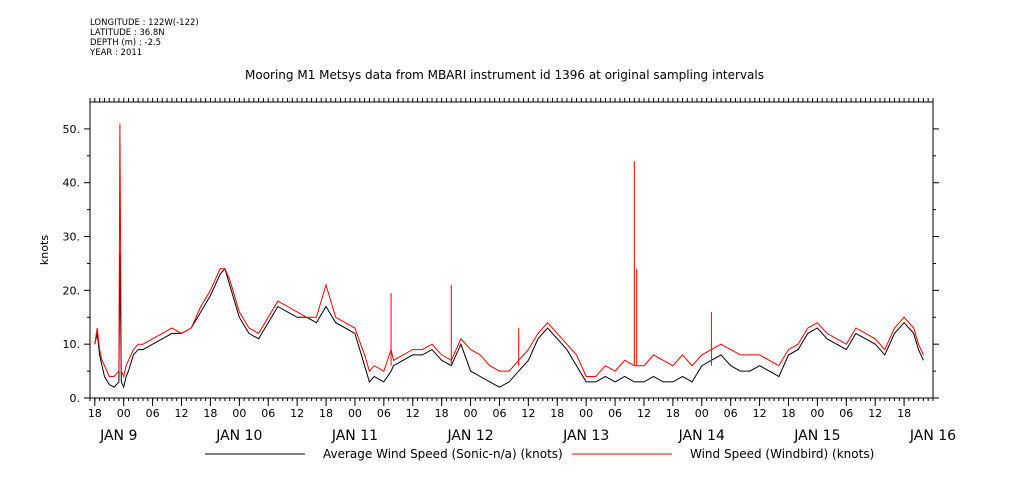  What do you see at coordinates (354, 436) in the screenshot?
I see `x-date-label: JAN 11` at bounding box center [354, 436].